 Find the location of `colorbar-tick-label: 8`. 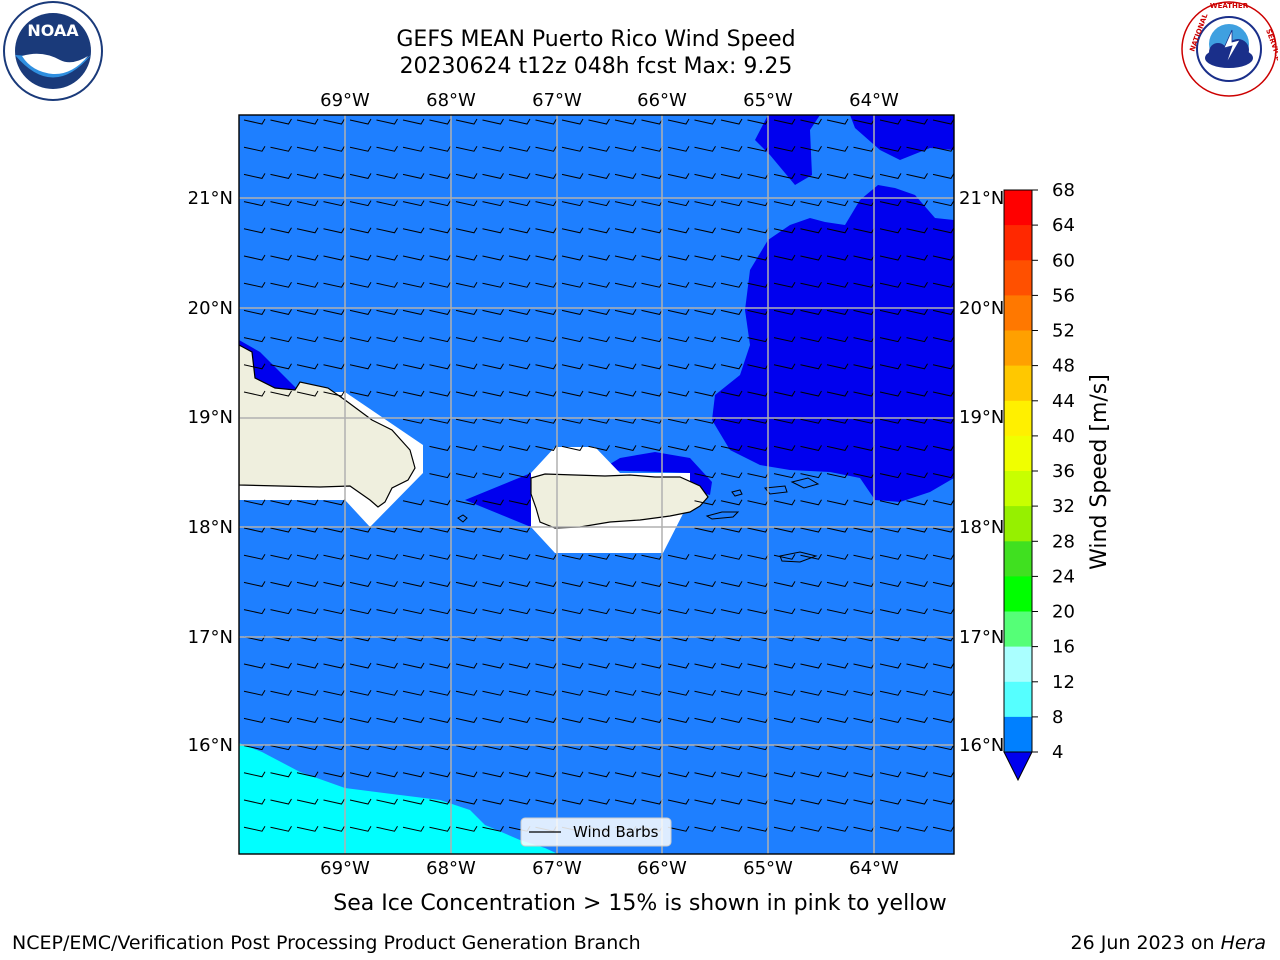

colorbar-tick-label: 8 is located at coordinates (1057, 717).